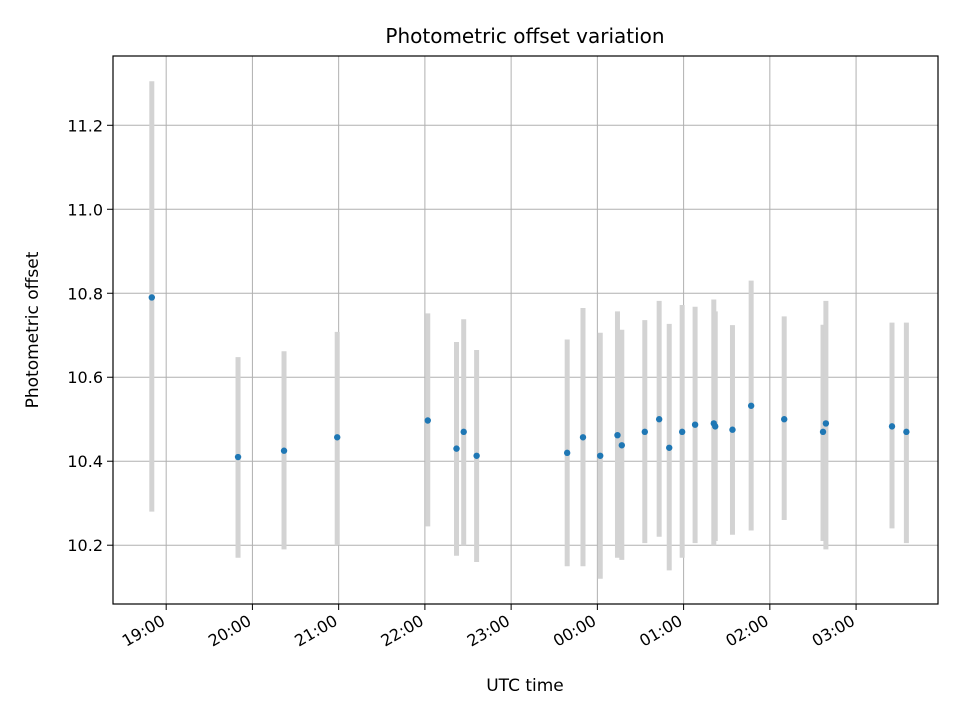 This screenshot has width=960, height=720. Describe the element at coordinates (524, 36) in the screenshot. I see `chart-title: Photometric offset variation` at that location.